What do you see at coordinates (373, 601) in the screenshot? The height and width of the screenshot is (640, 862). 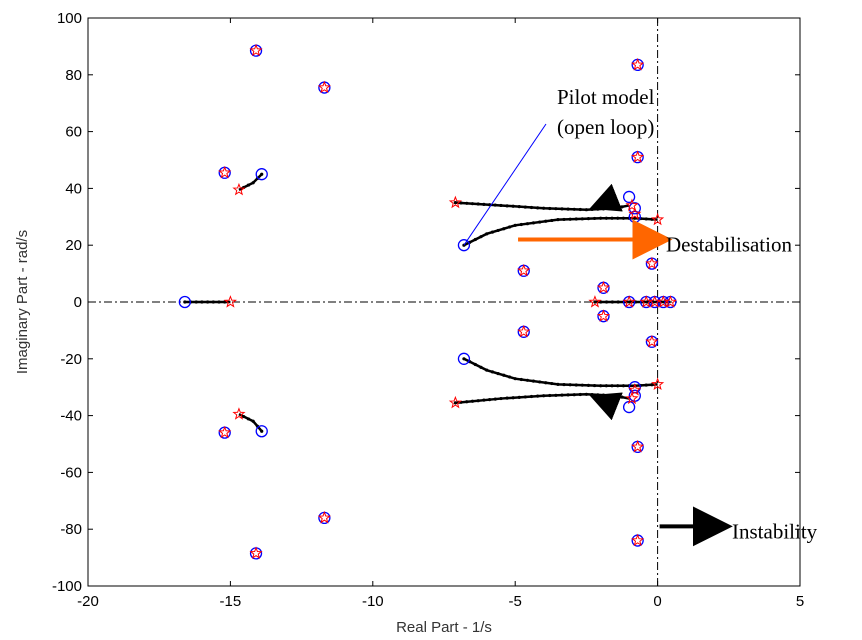 I see `x-tick-label: -10` at bounding box center [373, 601].